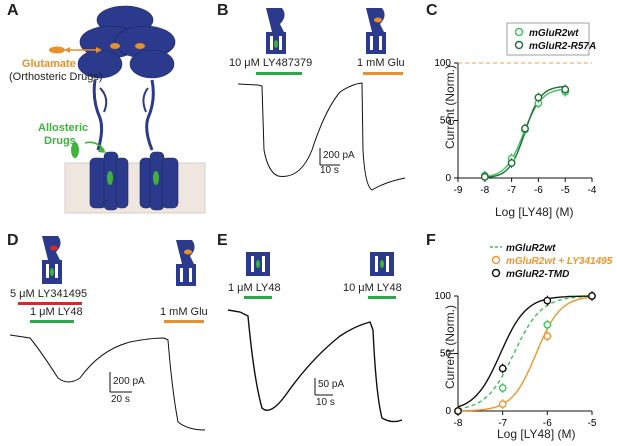 Image resolution: width=617 pixels, height=446 pixels. What do you see at coordinates (223, 10) in the screenshot?
I see `panel-label-b: B` at bounding box center [223, 10].